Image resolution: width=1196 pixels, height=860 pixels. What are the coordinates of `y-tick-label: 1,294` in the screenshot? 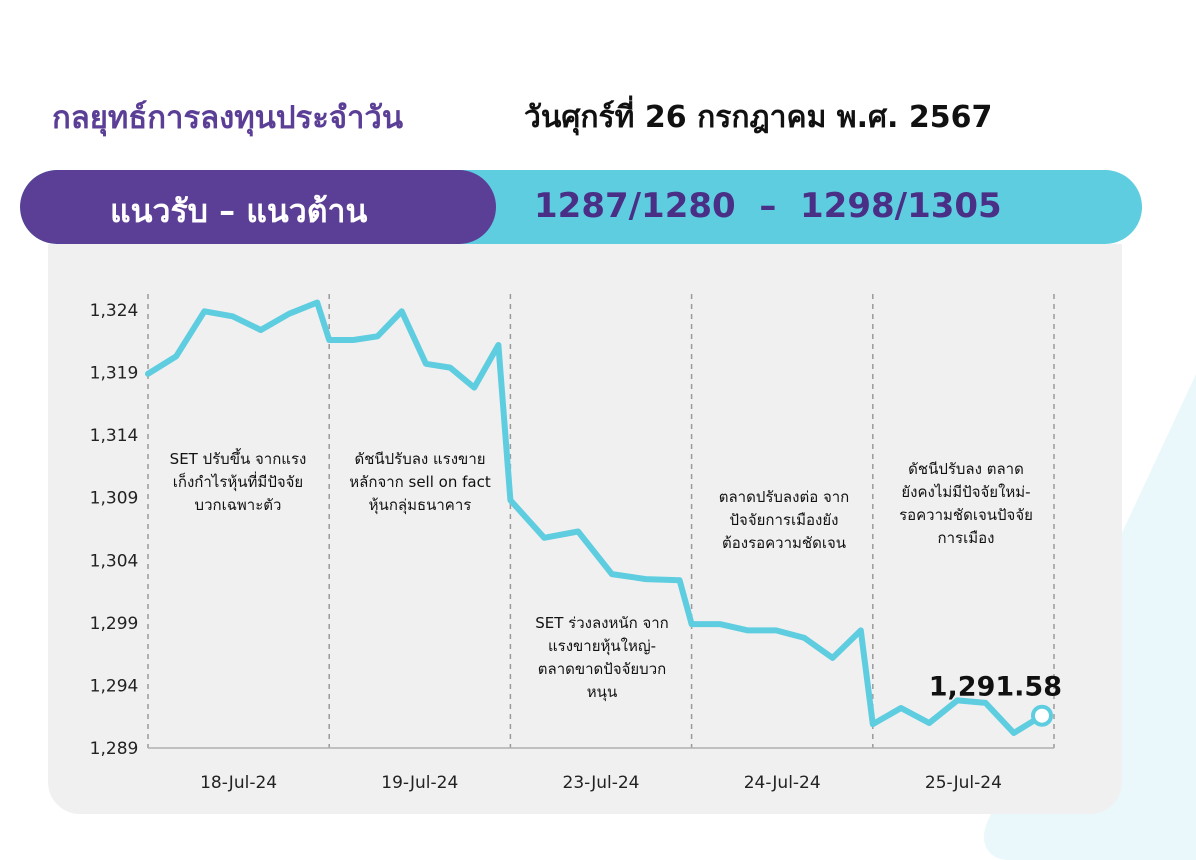 It's located at (114, 686).